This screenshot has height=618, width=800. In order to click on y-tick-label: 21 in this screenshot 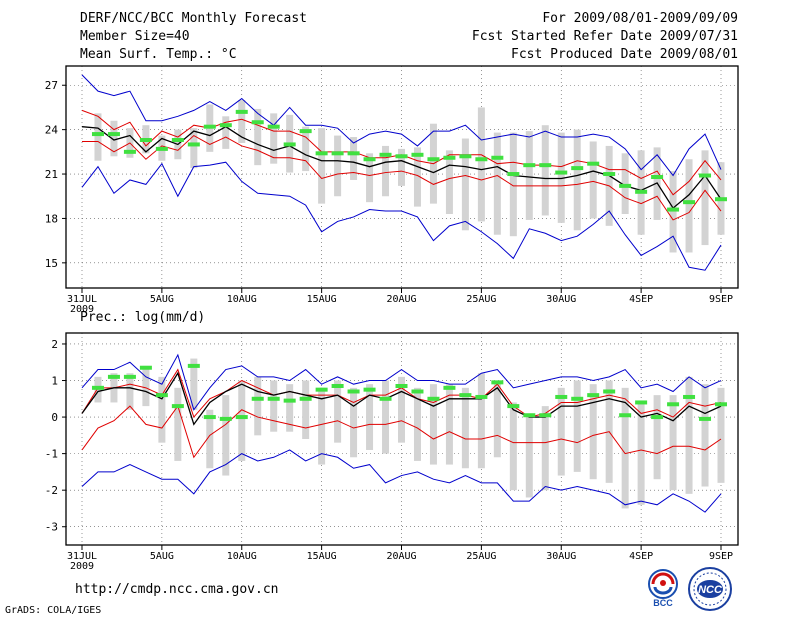, I will do `click(51, 174)`.